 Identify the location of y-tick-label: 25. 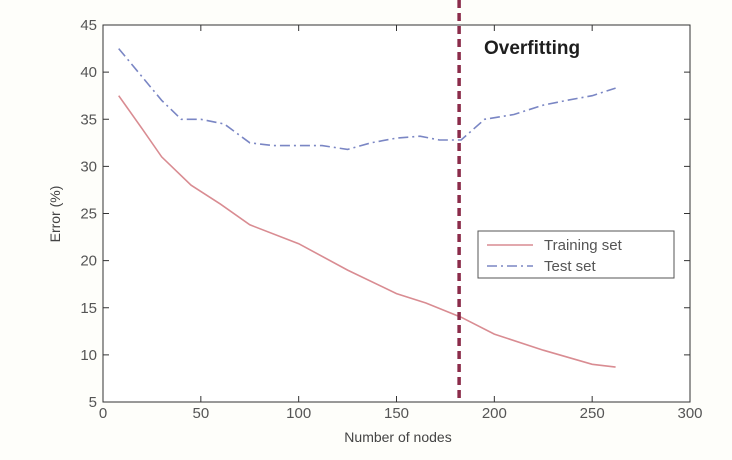
(88, 214).